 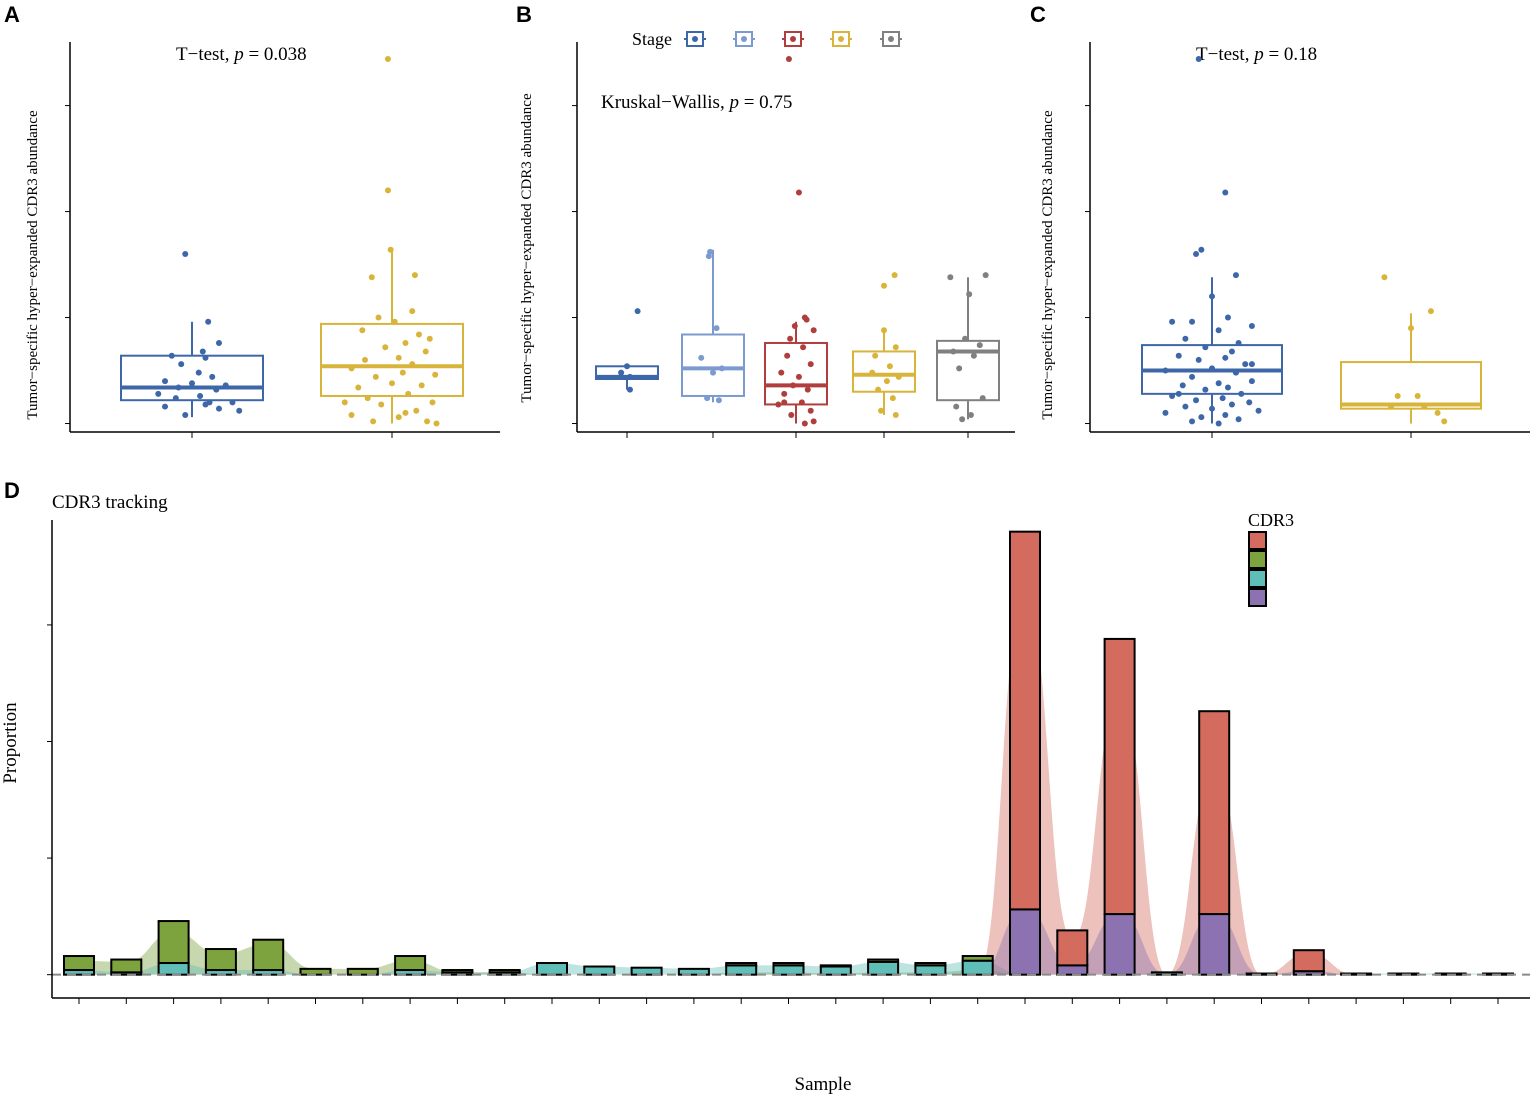 What do you see at coordinates (741, 964) in the screenshot?
I see `bar-gr037-casslieghryf` at bounding box center [741, 964].